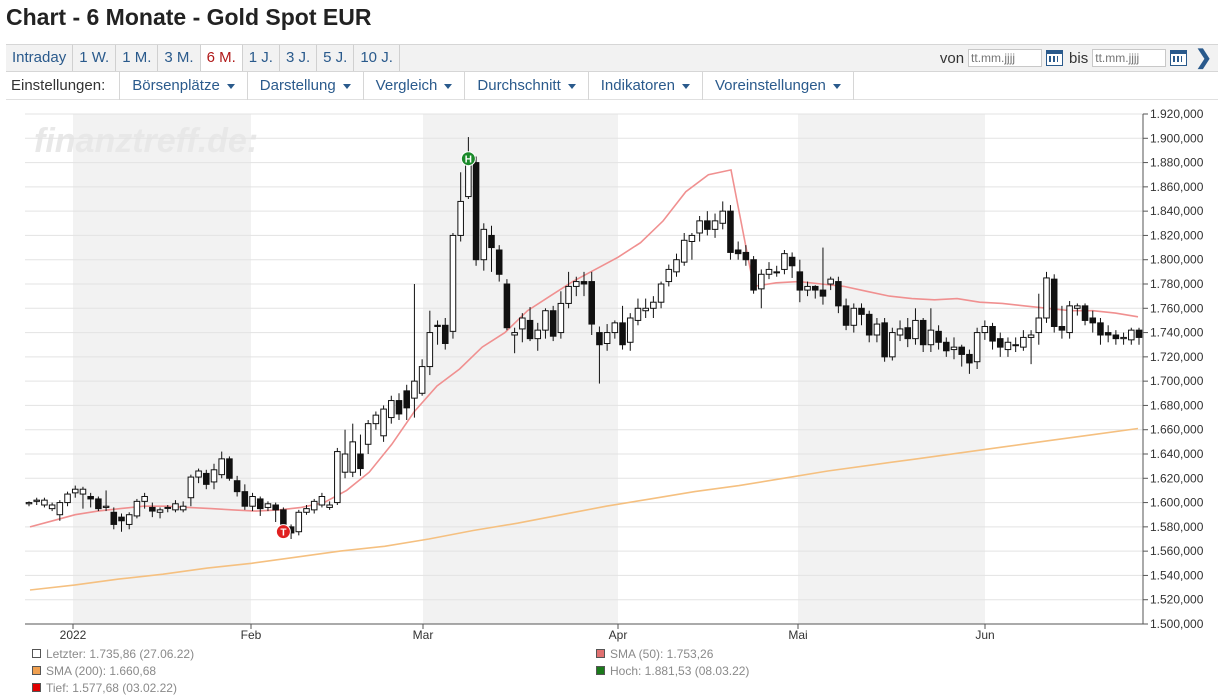 This screenshot has width=1225, height=698. I want to click on legend-label: Hoch: 1.881,53 (08.03.22), so click(680, 670).